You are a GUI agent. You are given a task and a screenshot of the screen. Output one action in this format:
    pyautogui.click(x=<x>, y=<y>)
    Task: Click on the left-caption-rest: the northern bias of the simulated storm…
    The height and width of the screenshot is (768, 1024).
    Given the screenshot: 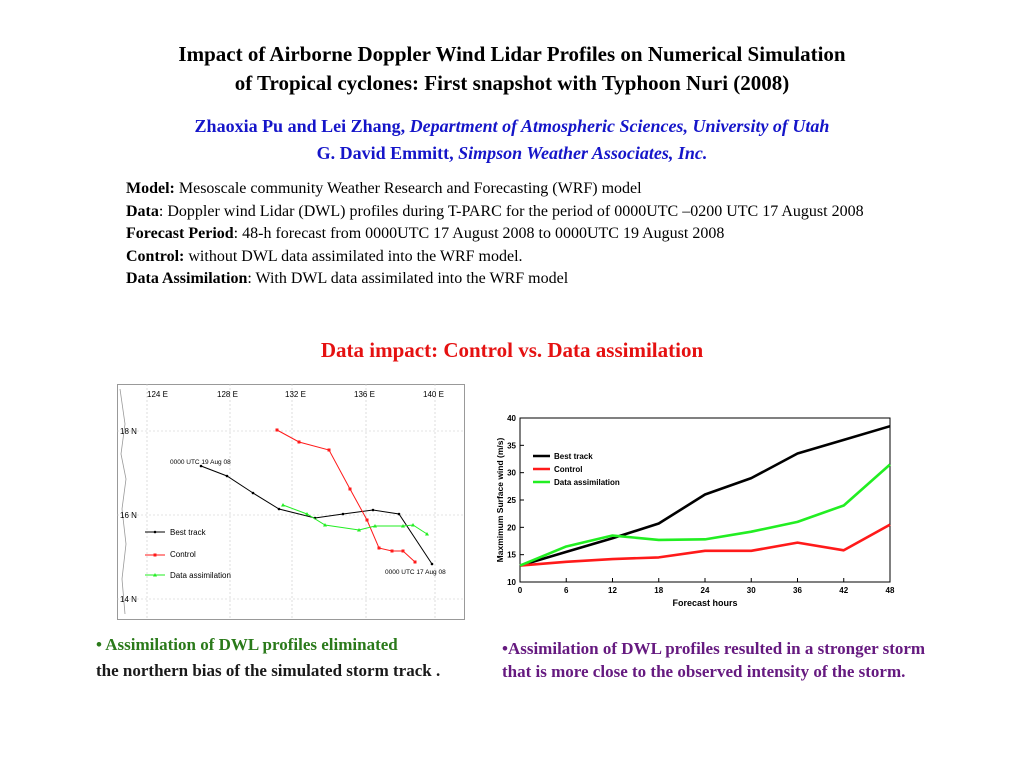 What is the action you would take?
    pyautogui.click(x=268, y=670)
    